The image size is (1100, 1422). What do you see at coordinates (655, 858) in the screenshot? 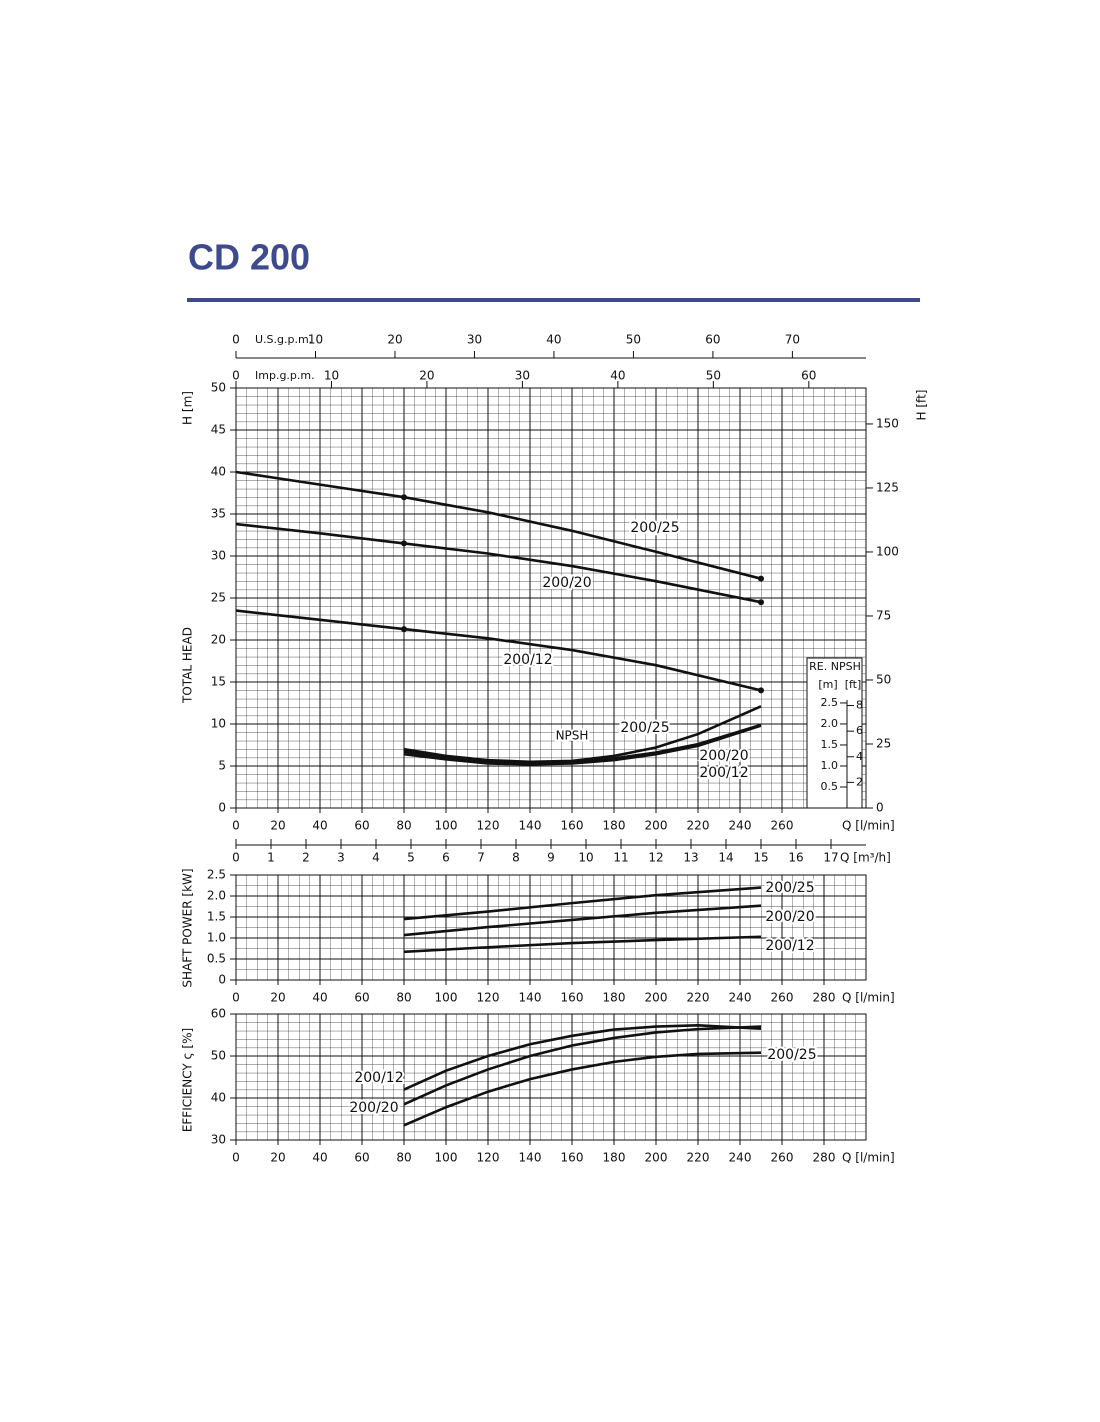
I see `m3h-axis-tick-label: 12` at bounding box center [655, 858].